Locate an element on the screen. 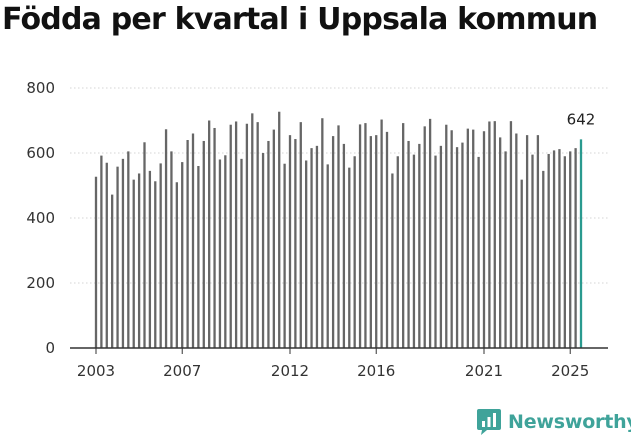 This screenshot has height=439, width=631. newsworthy-logo: Newsworthy is located at coordinates (553, 422).